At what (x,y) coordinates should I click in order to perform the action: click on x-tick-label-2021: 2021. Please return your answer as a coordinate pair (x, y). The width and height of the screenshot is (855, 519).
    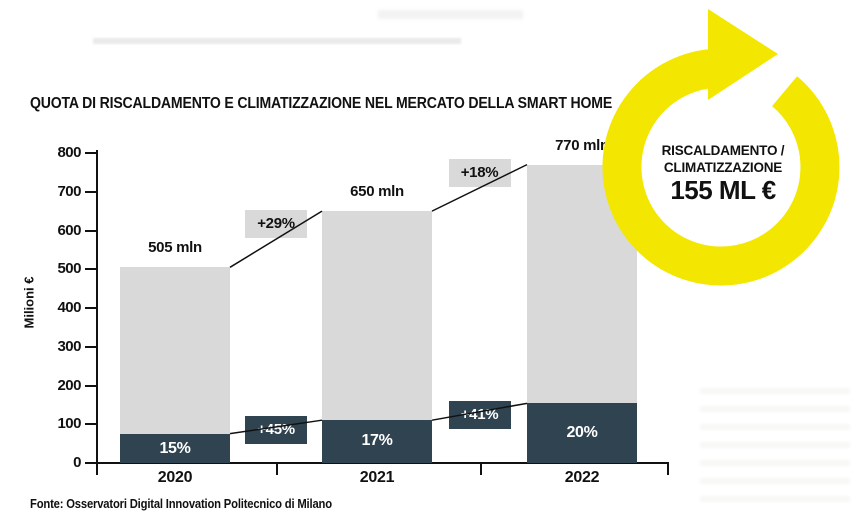
    Looking at the image, I should click on (377, 477).